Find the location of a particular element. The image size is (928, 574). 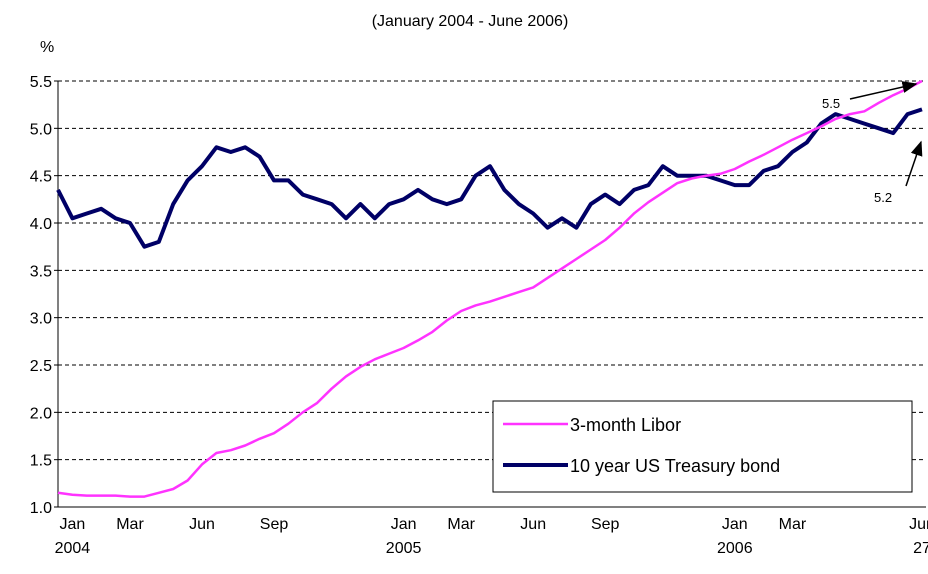

legend-label: 3-month Libor is located at coordinates (625, 425).